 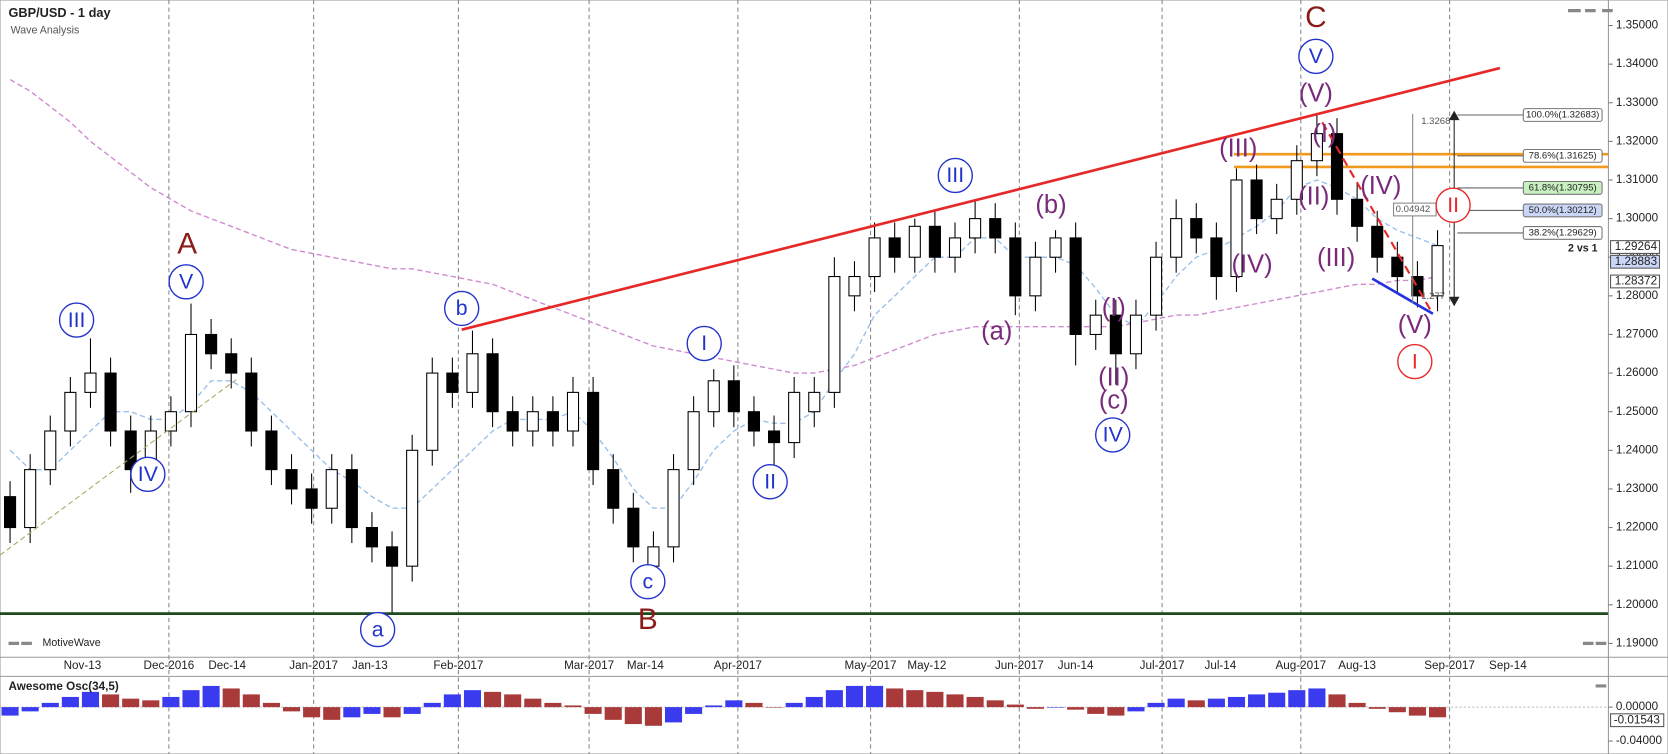 What do you see at coordinates (1637, 706) in the screenshot?
I see `y-tick-label: 0.00000` at bounding box center [1637, 706].